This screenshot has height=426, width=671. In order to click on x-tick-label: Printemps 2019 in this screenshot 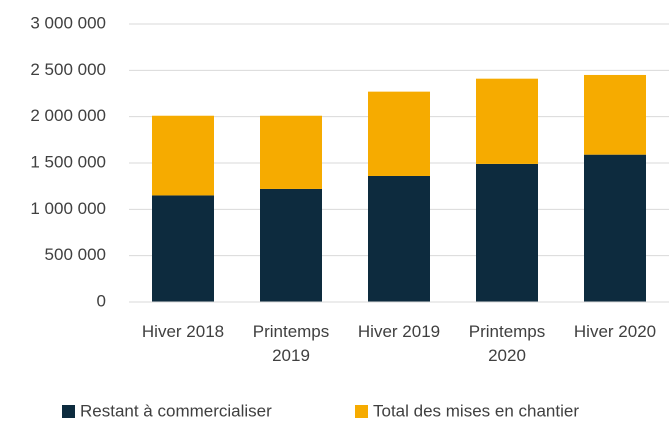, I will do `click(291, 343)`.